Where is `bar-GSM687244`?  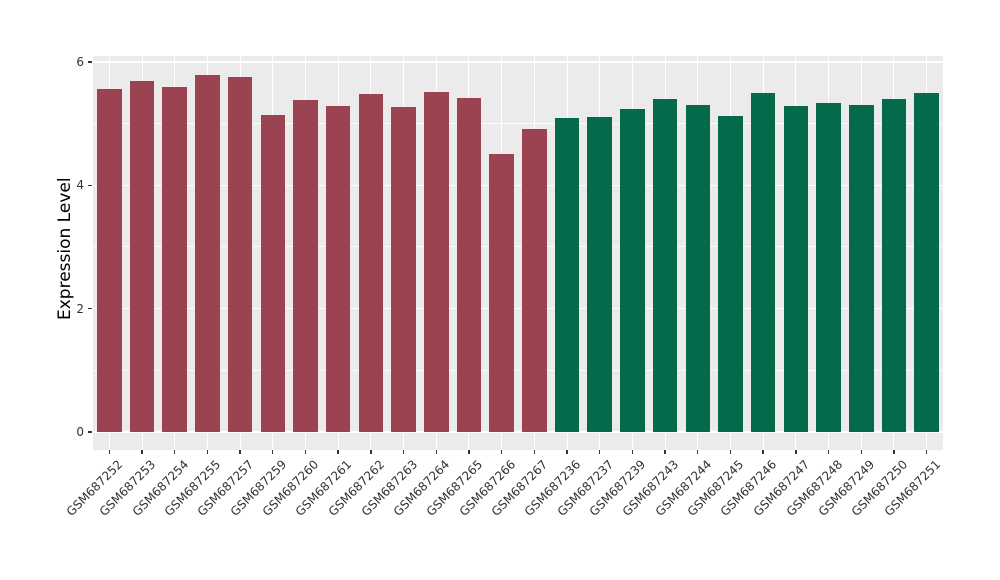
bar-GSM687244 is located at coordinates (698, 268).